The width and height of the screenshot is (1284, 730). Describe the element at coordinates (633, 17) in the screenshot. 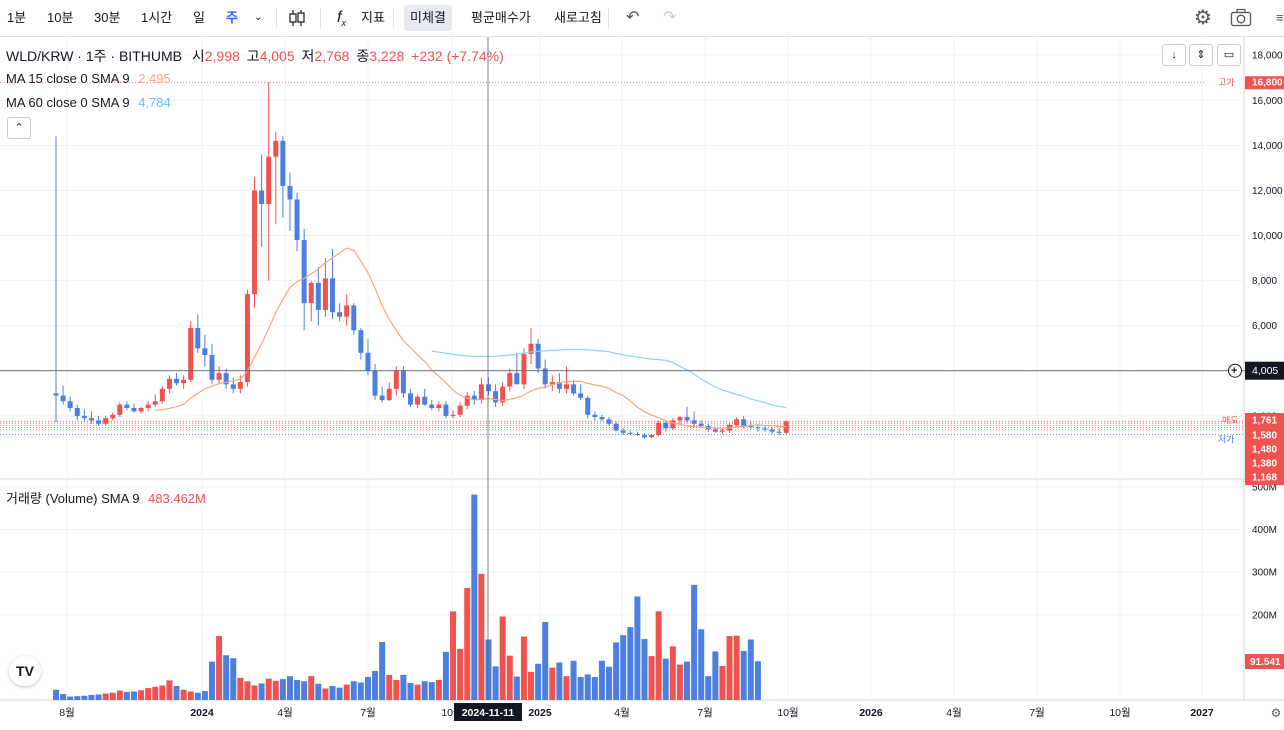

I see `undo-icon: ↶` at that location.